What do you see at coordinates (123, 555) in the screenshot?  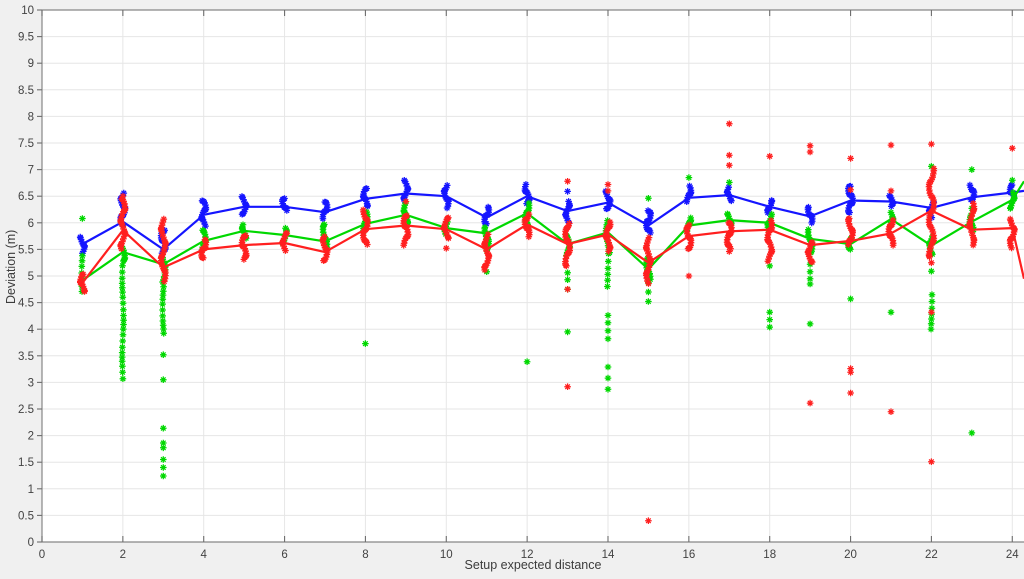 I see `x-tick-label: 2` at bounding box center [123, 555].